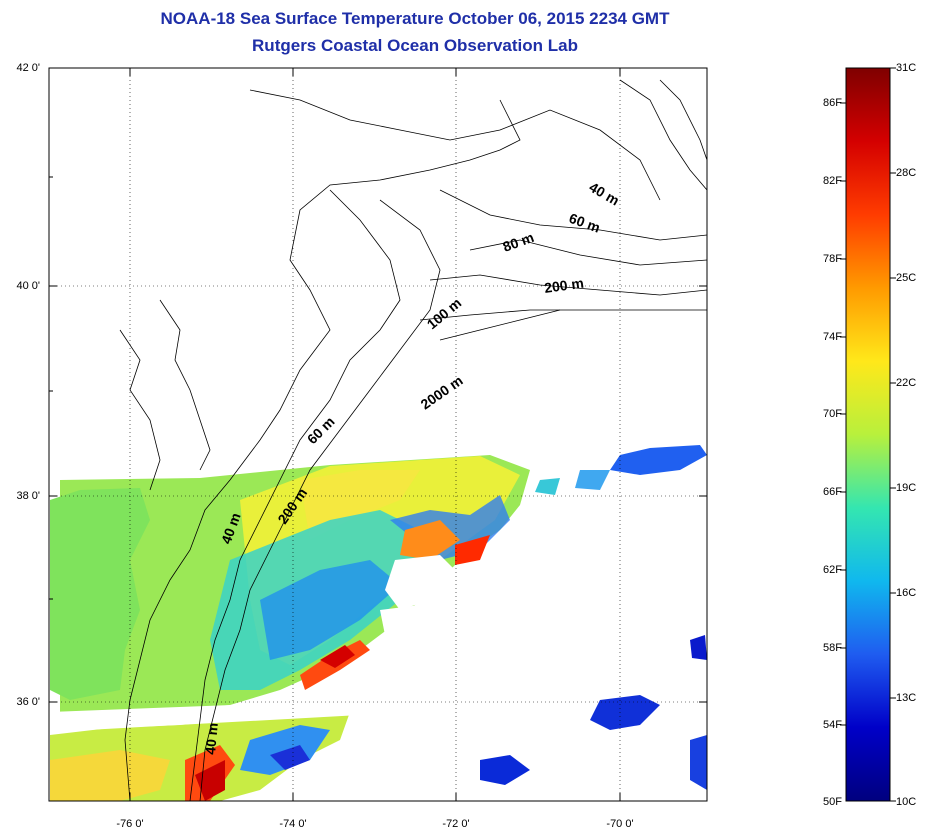  Describe the element at coordinates (832, 414) in the screenshot. I see `colorbar-f-label: 70F` at that location.